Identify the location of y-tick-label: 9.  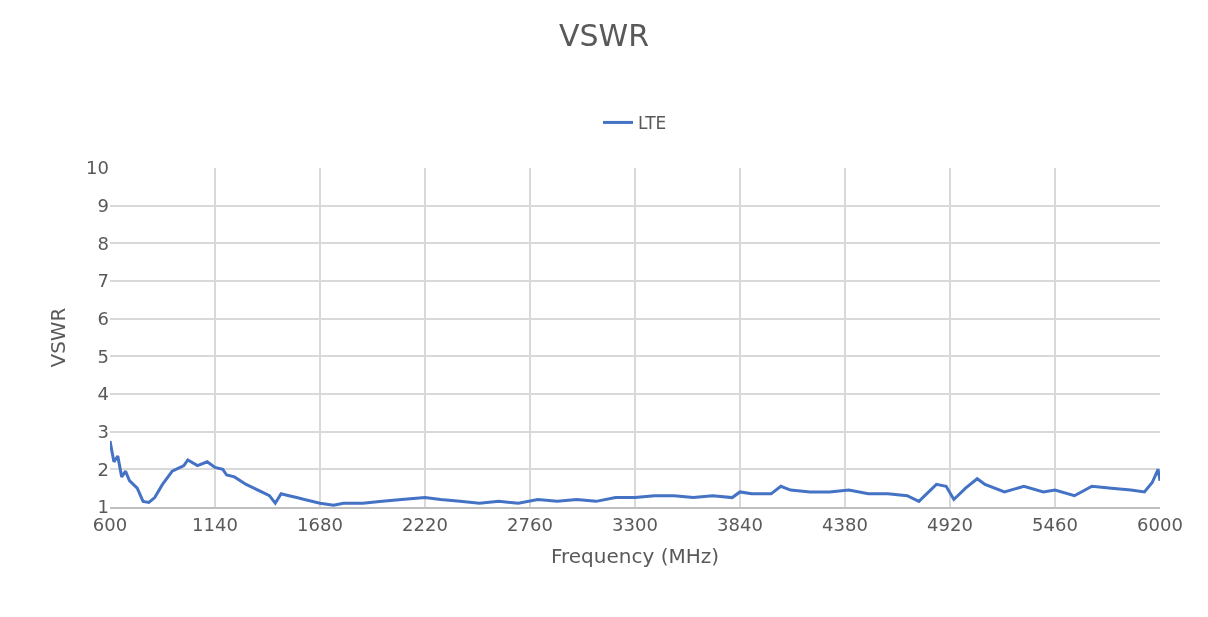
(103, 205).